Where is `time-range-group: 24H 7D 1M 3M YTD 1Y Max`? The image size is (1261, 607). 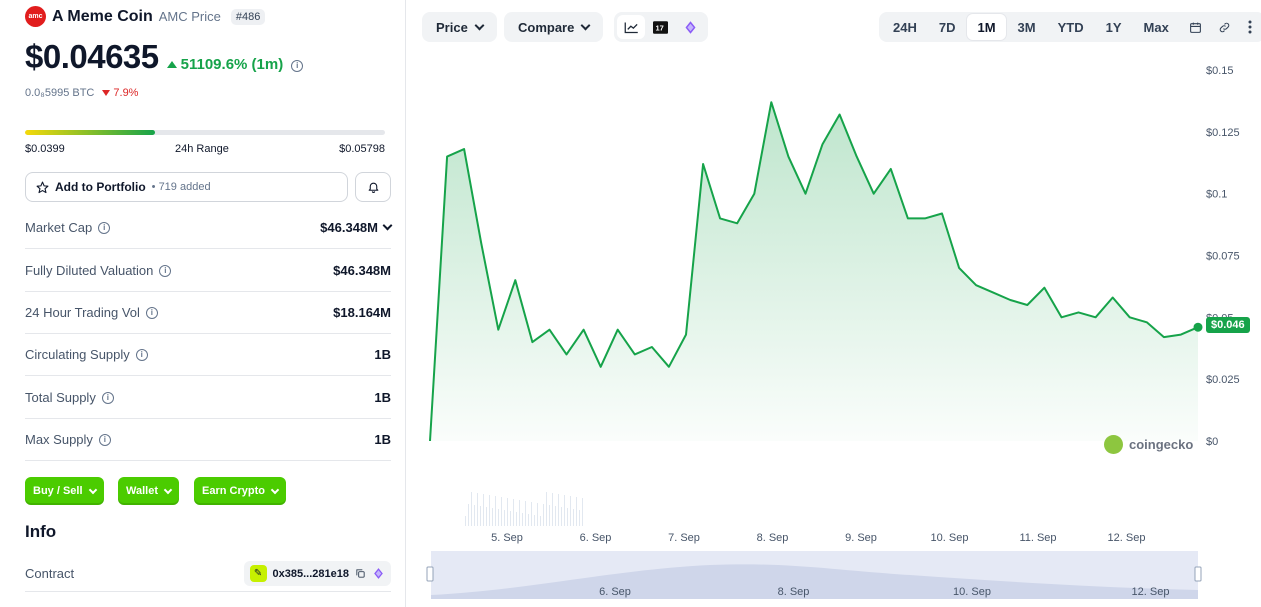 time-range-group: 24H 7D 1M 3M YTD 1Y Max is located at coordinates (1070, 27).